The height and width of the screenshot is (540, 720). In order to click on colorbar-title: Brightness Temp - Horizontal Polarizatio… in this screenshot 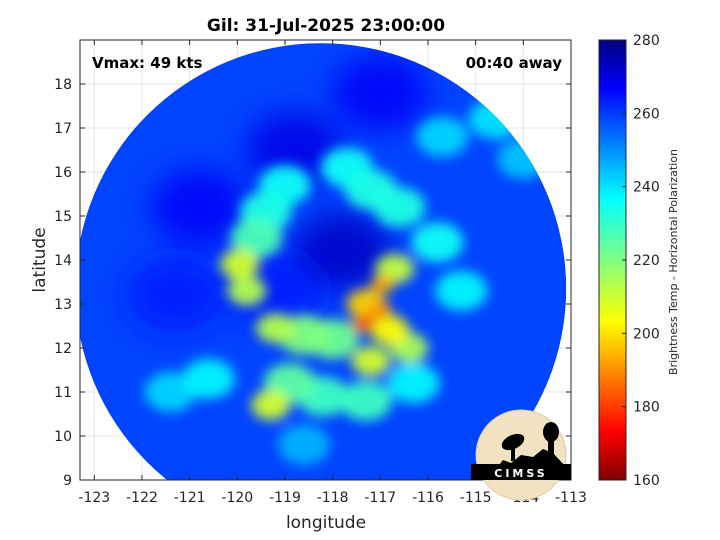, I will do `click(673, 262)`.